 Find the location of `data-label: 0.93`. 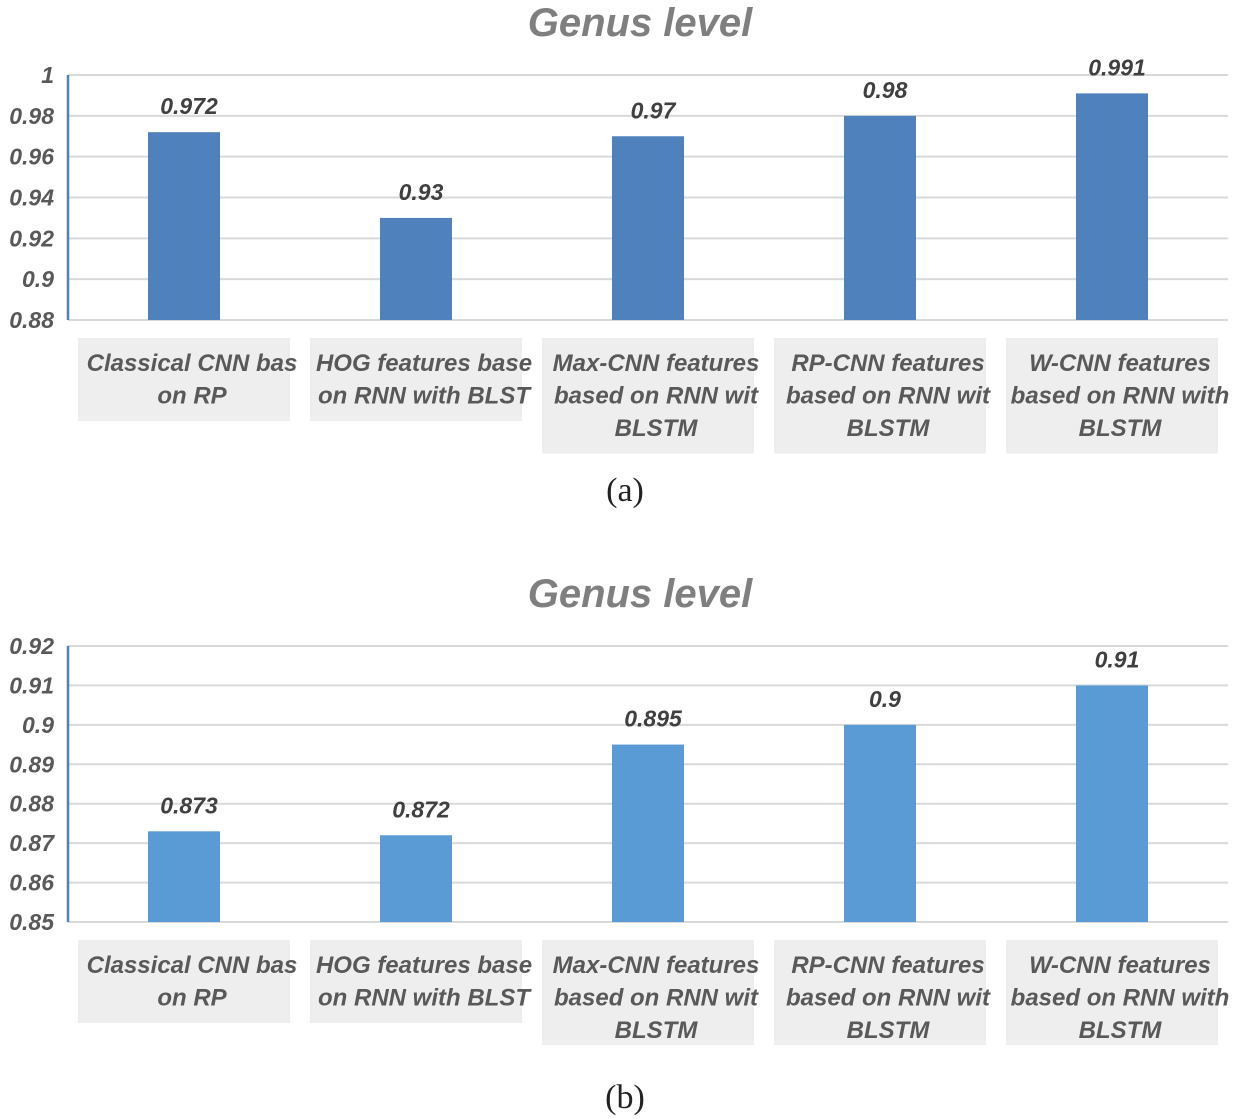

data-label: 0.93 is located at coordinates (421, 192).